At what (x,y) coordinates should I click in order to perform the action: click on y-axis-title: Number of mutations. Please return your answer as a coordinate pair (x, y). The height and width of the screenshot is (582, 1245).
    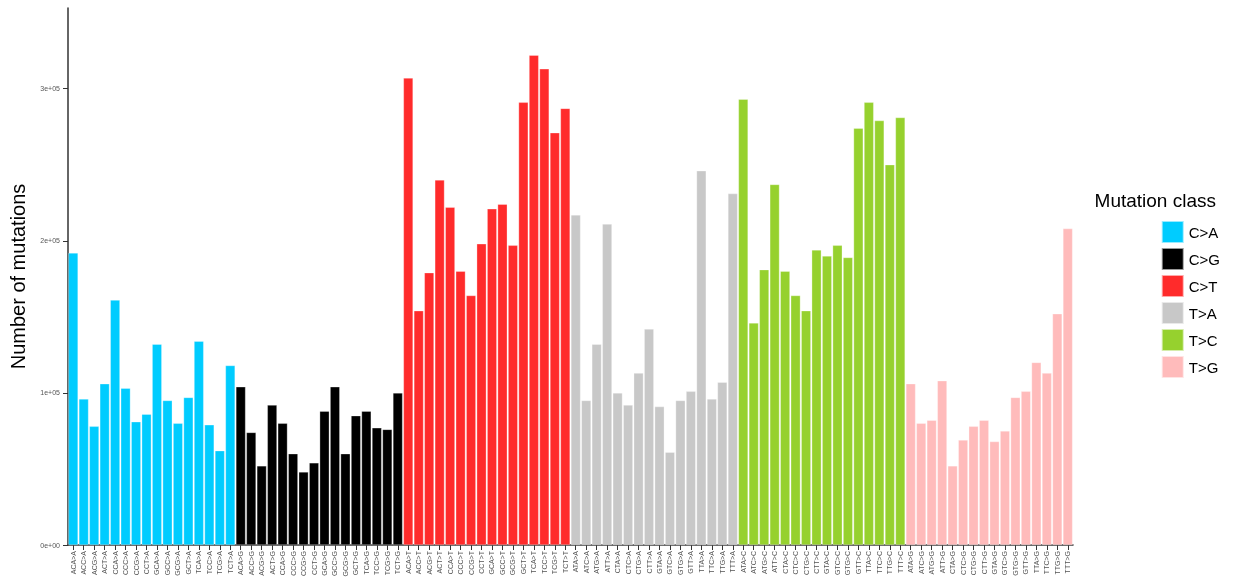
    Looking at the image, I should click on (18, 276).